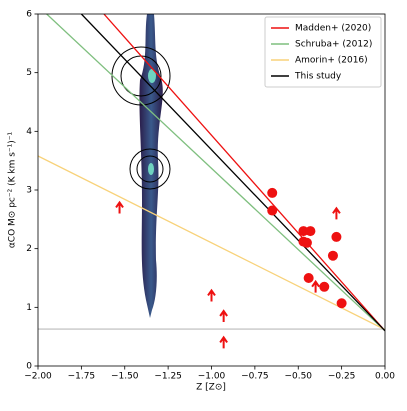 The height and width of the screenshot is (411, 407). I want to click on y-tick-label: 5, so click(29, 73).